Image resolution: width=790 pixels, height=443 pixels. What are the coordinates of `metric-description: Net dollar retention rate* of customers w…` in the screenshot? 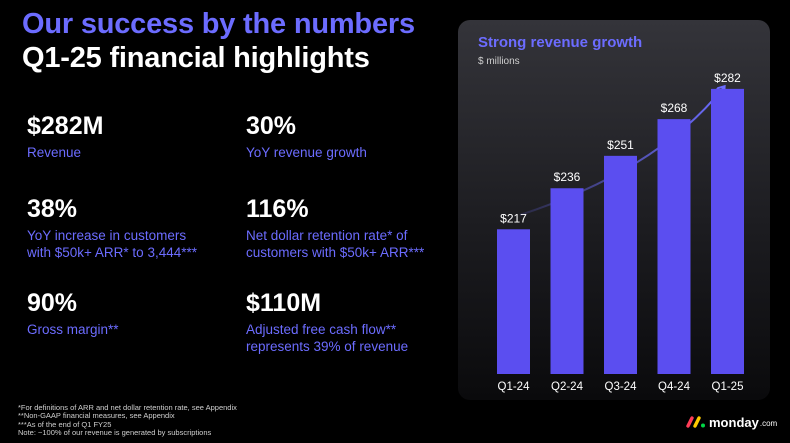 It's located at (335, 244).